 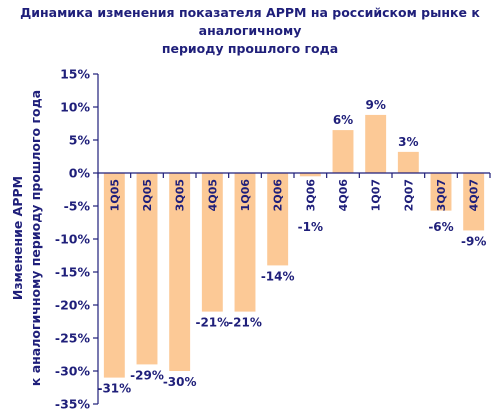 I want to click on y-tick-label: -35%, so click(x=73, y=404).